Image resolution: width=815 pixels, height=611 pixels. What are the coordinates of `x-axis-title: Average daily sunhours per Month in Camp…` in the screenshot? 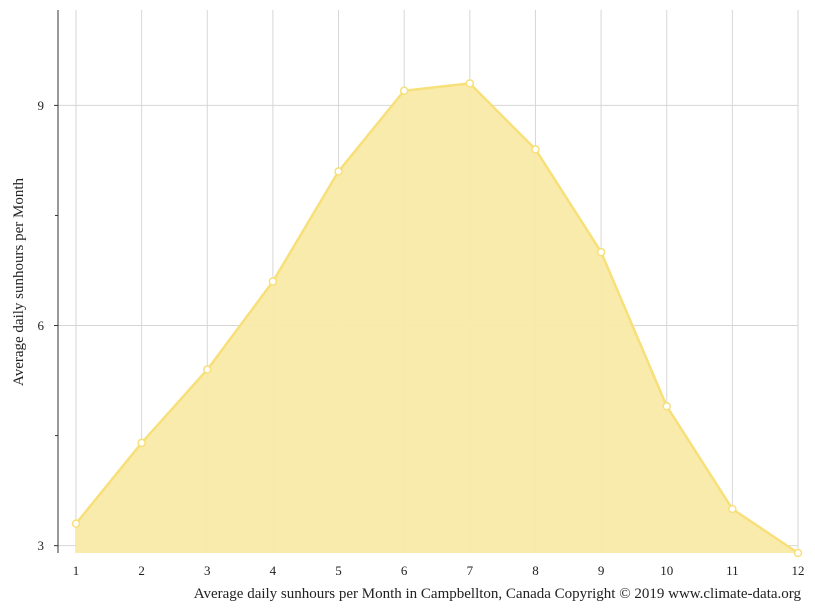 It's located at (498, 594).